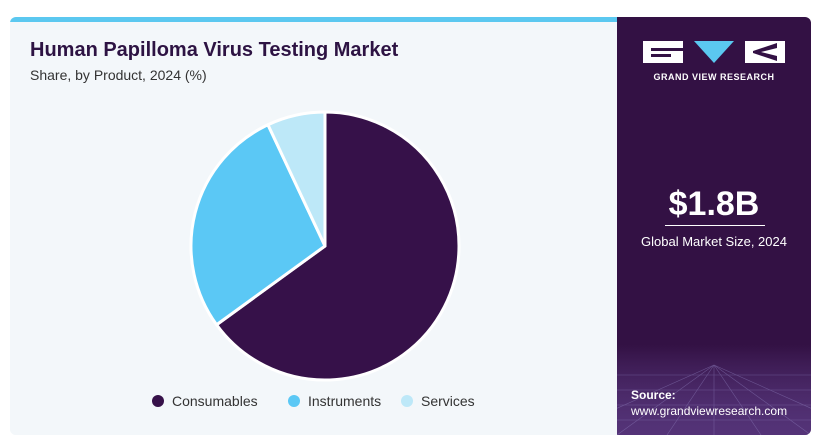 The width and height of the screenshot is (819, 442). I want to click on legend-item-instruments: Instruments, so click(334, 401).